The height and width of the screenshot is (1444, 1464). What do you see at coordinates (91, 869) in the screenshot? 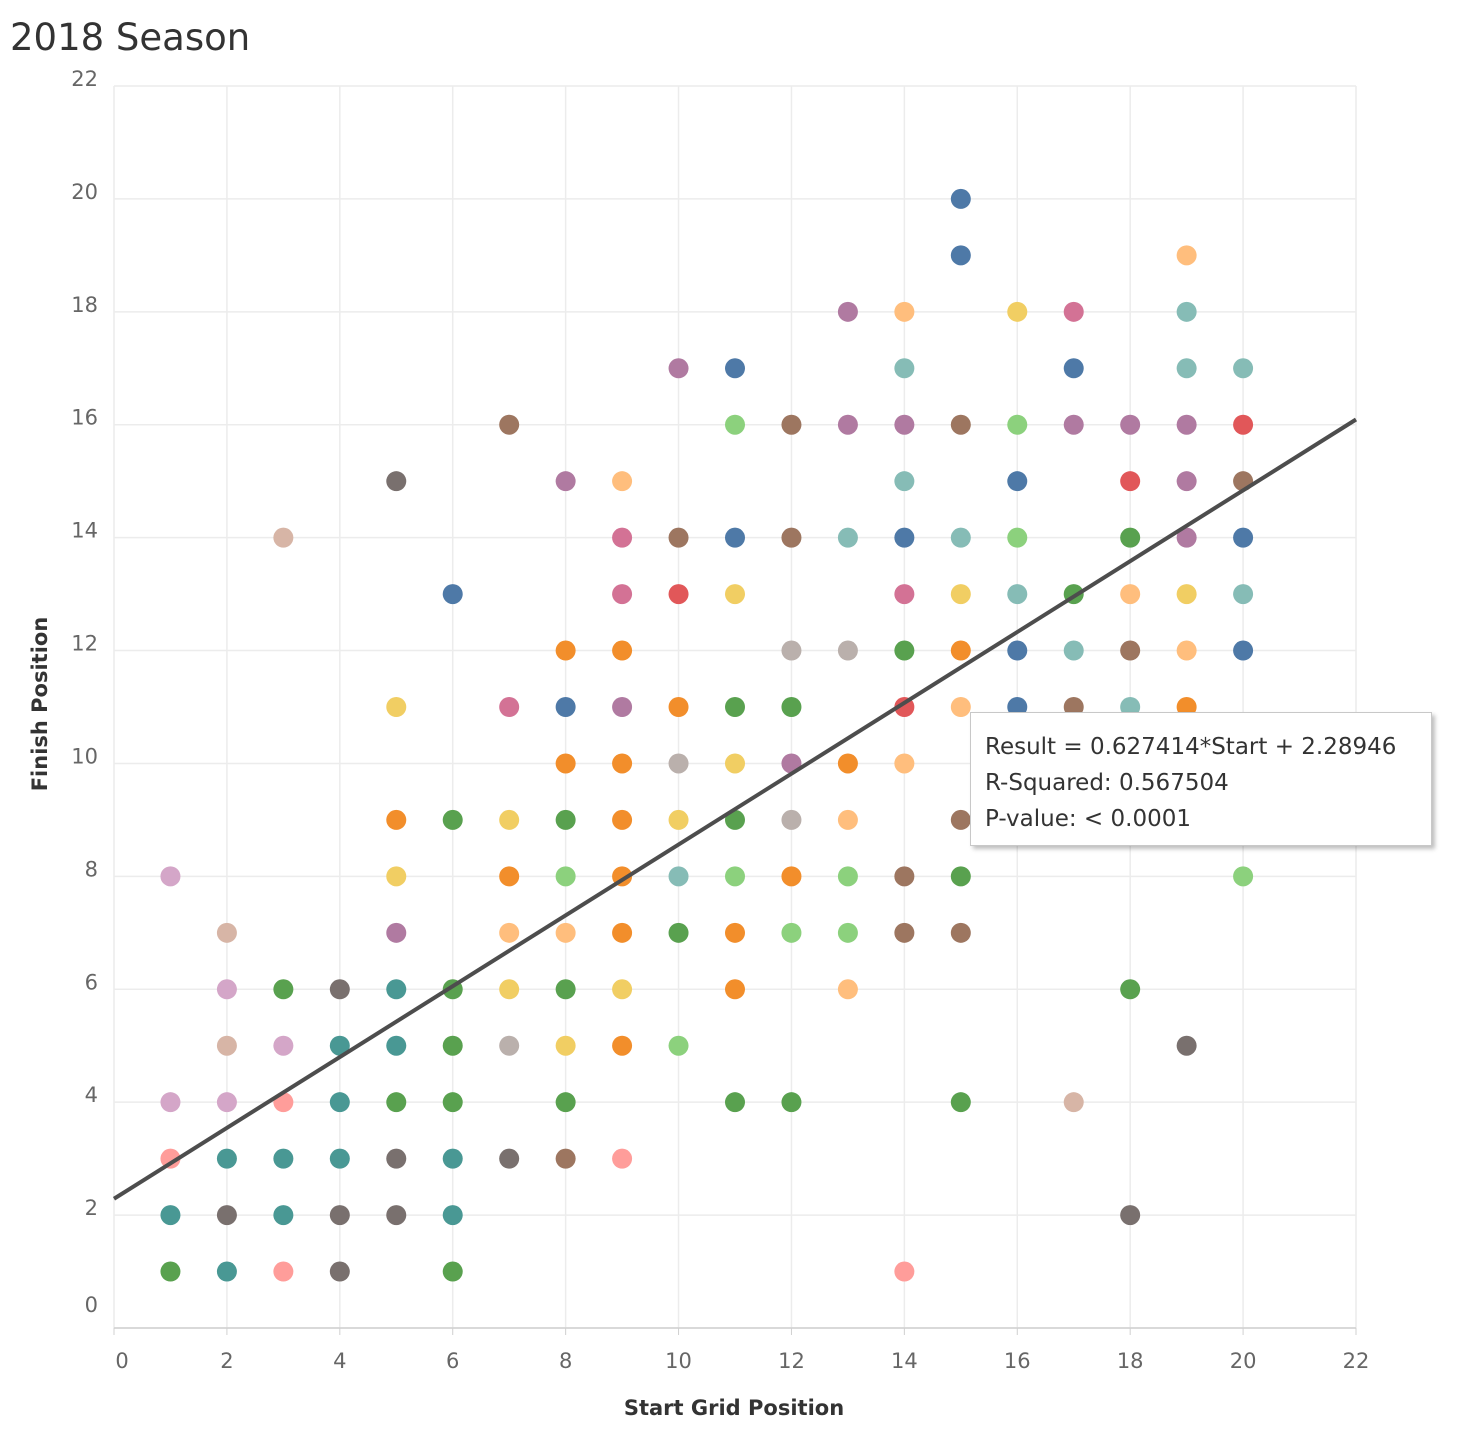
I see `y-tick-label: 8` at bounding box center [91, 869].